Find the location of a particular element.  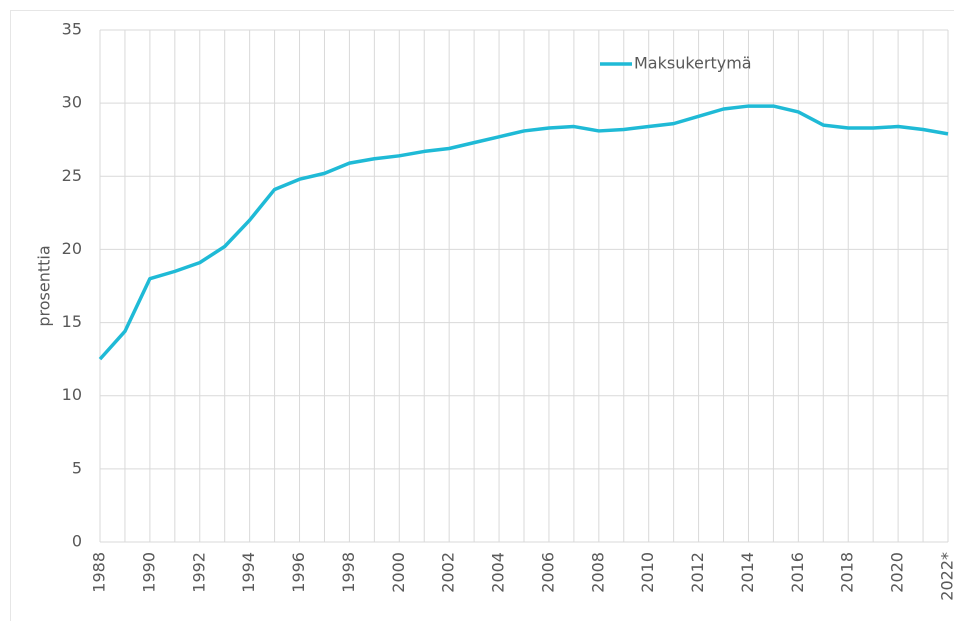

y-tick-label: 35 is located at coordinates (72, 29).